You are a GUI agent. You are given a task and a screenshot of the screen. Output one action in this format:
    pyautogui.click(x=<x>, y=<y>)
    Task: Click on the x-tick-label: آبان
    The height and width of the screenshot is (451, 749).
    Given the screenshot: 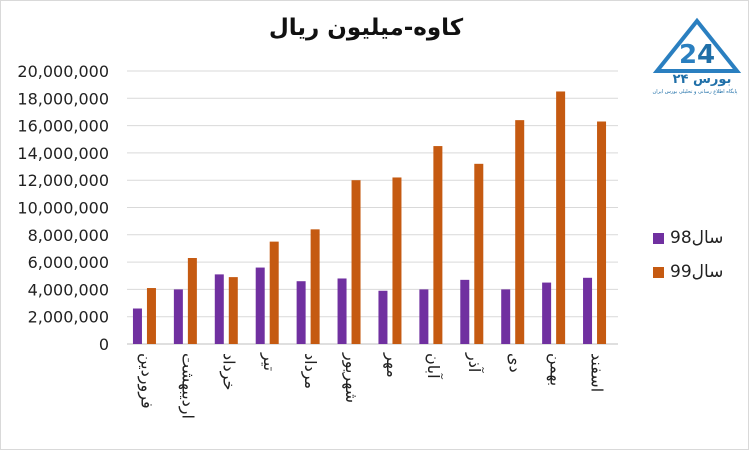 What is the action you would take?
    pyautogui.click(x=433, y=366)
    